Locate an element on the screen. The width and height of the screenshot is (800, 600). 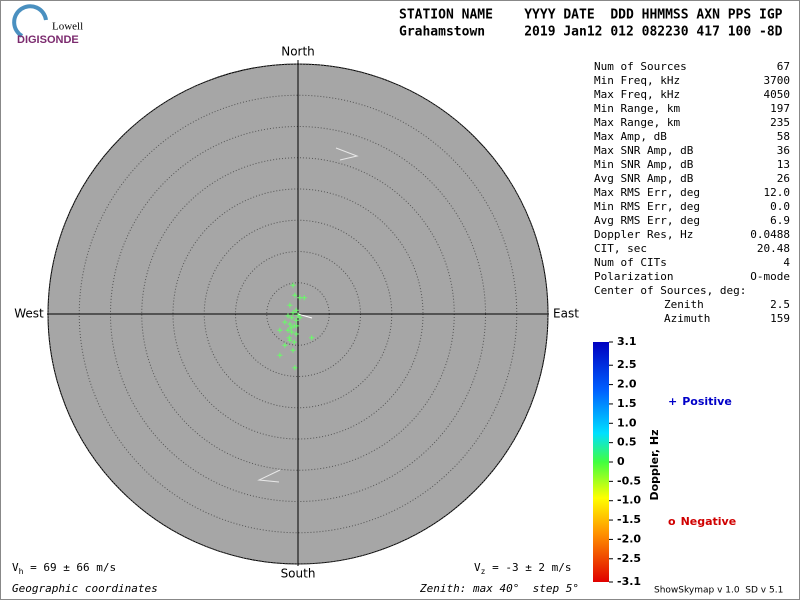
stat-value: 235 is located at coordinates (780, 122).